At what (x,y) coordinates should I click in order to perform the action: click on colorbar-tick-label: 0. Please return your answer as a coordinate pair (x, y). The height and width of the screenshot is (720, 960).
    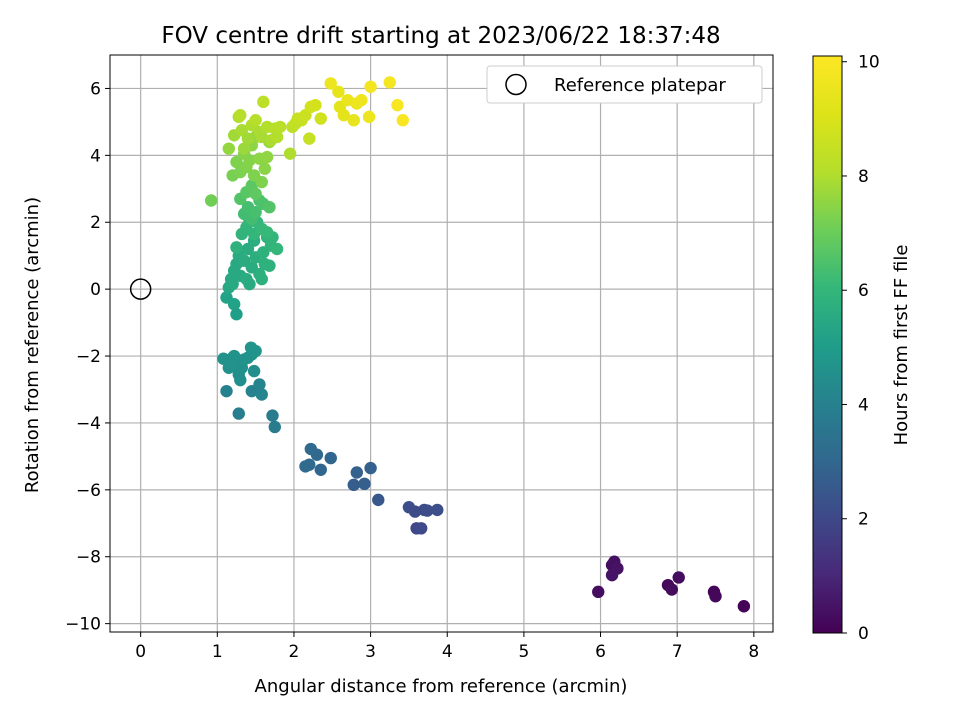
    Looking at the image, I should click on (863, 634).